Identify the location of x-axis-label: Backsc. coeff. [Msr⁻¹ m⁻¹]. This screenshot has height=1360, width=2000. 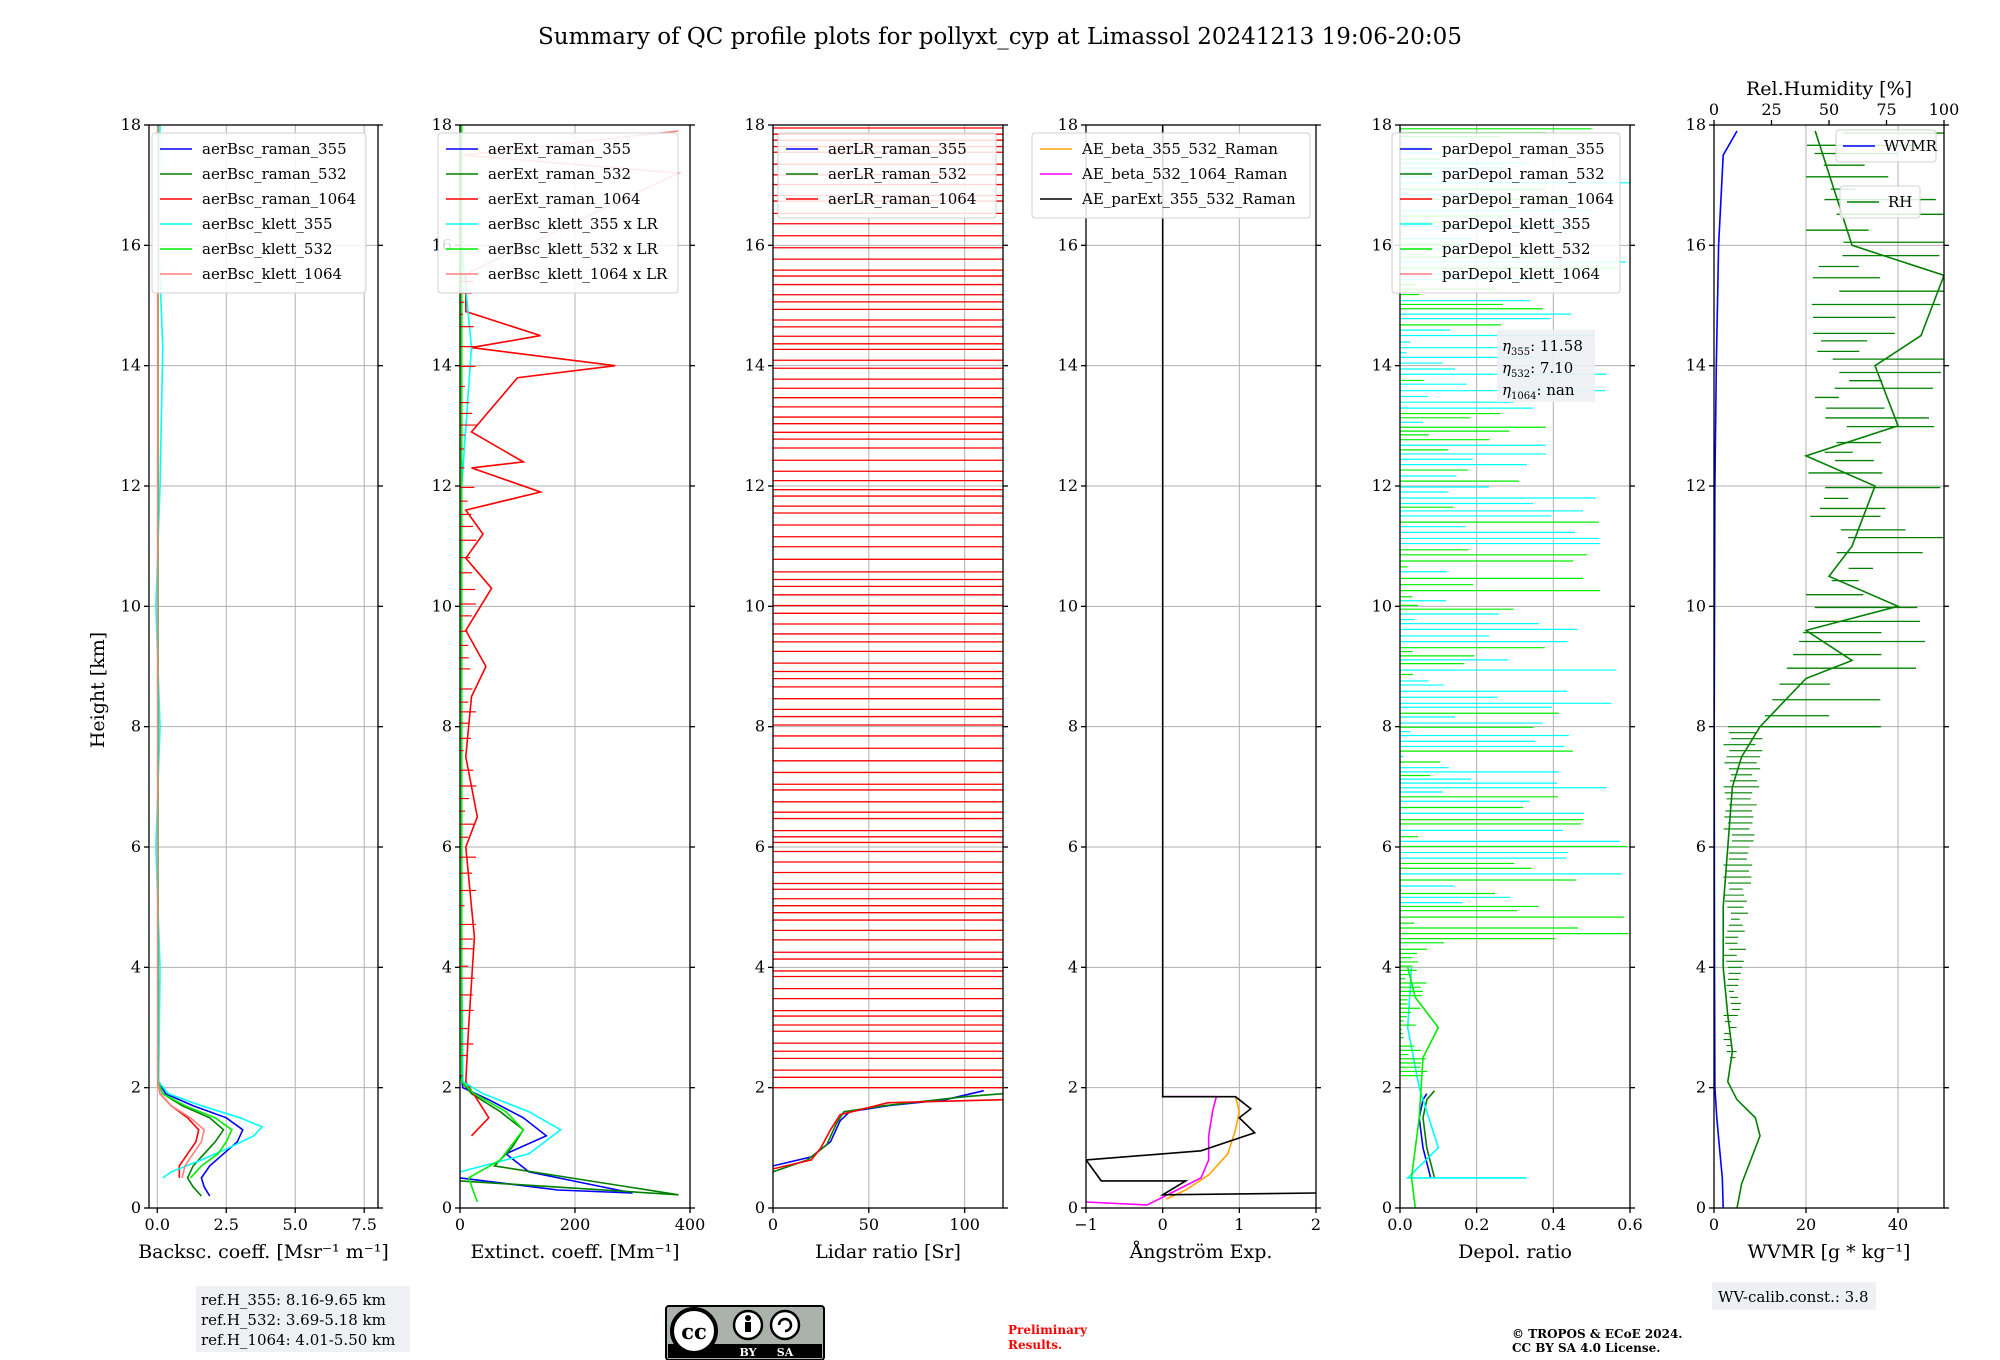
(263, 1252).